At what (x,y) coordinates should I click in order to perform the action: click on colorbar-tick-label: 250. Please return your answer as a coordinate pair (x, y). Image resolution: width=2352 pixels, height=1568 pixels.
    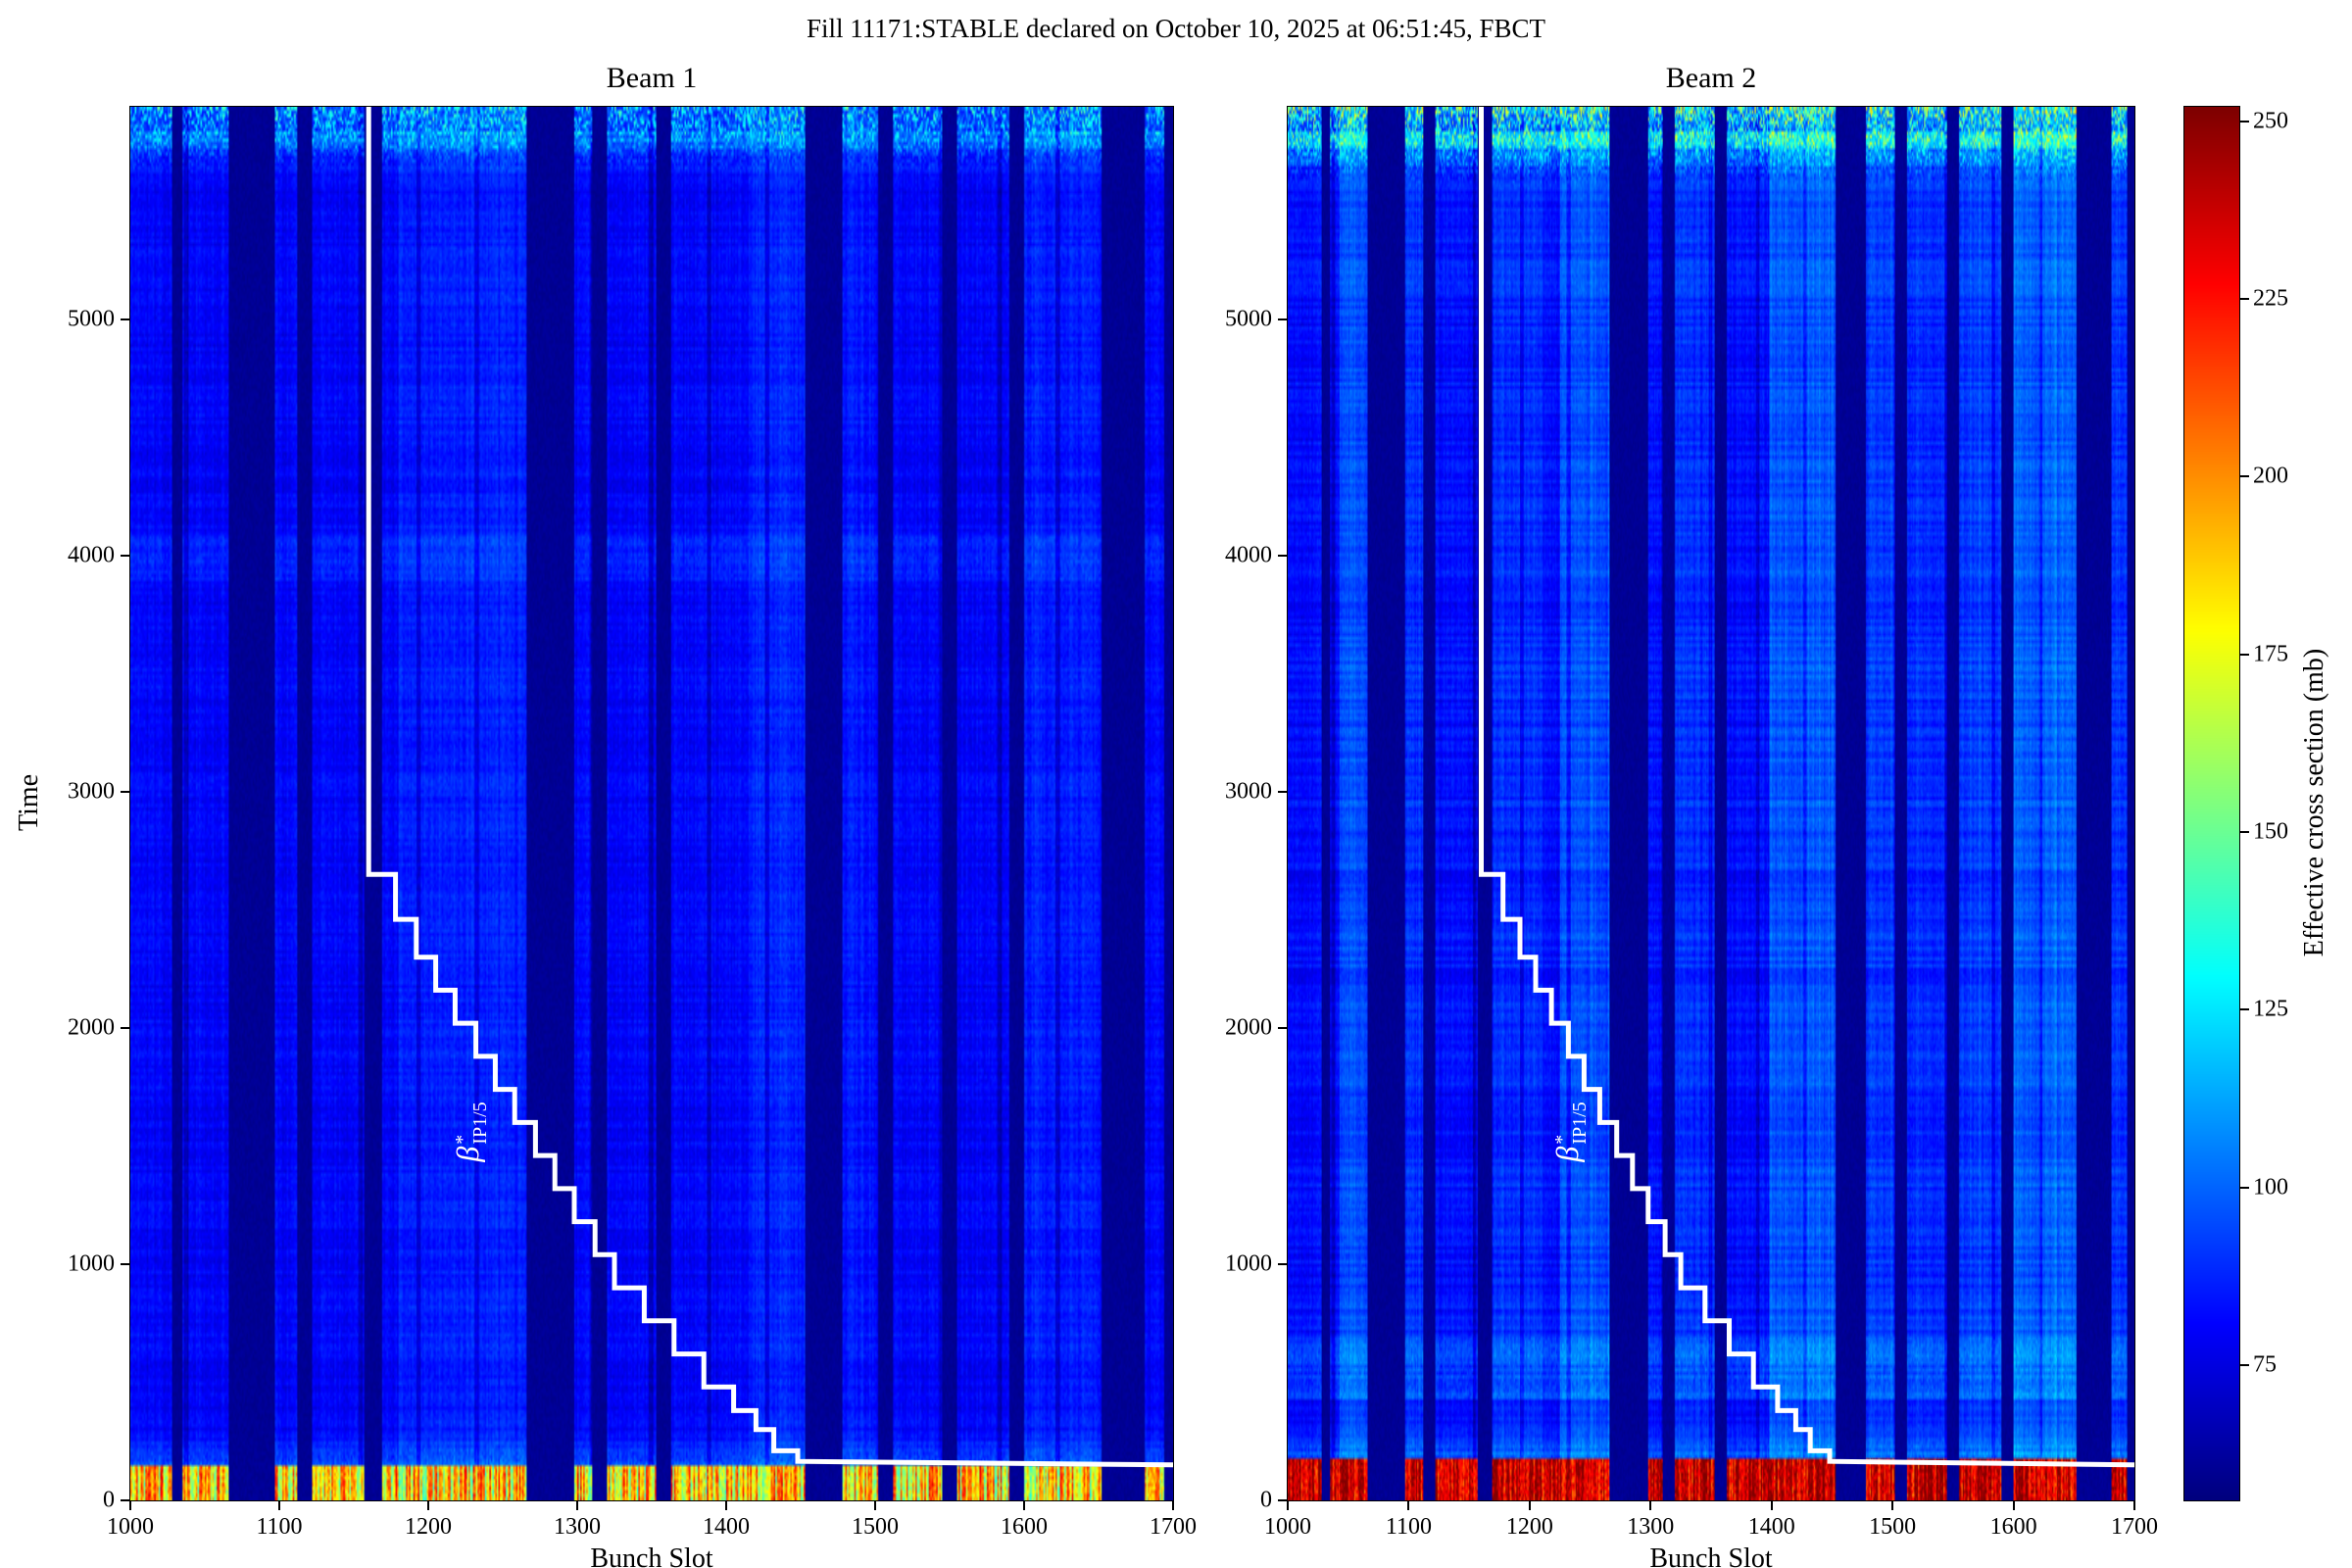
    Looking at the image, I should click on (2270, 120).